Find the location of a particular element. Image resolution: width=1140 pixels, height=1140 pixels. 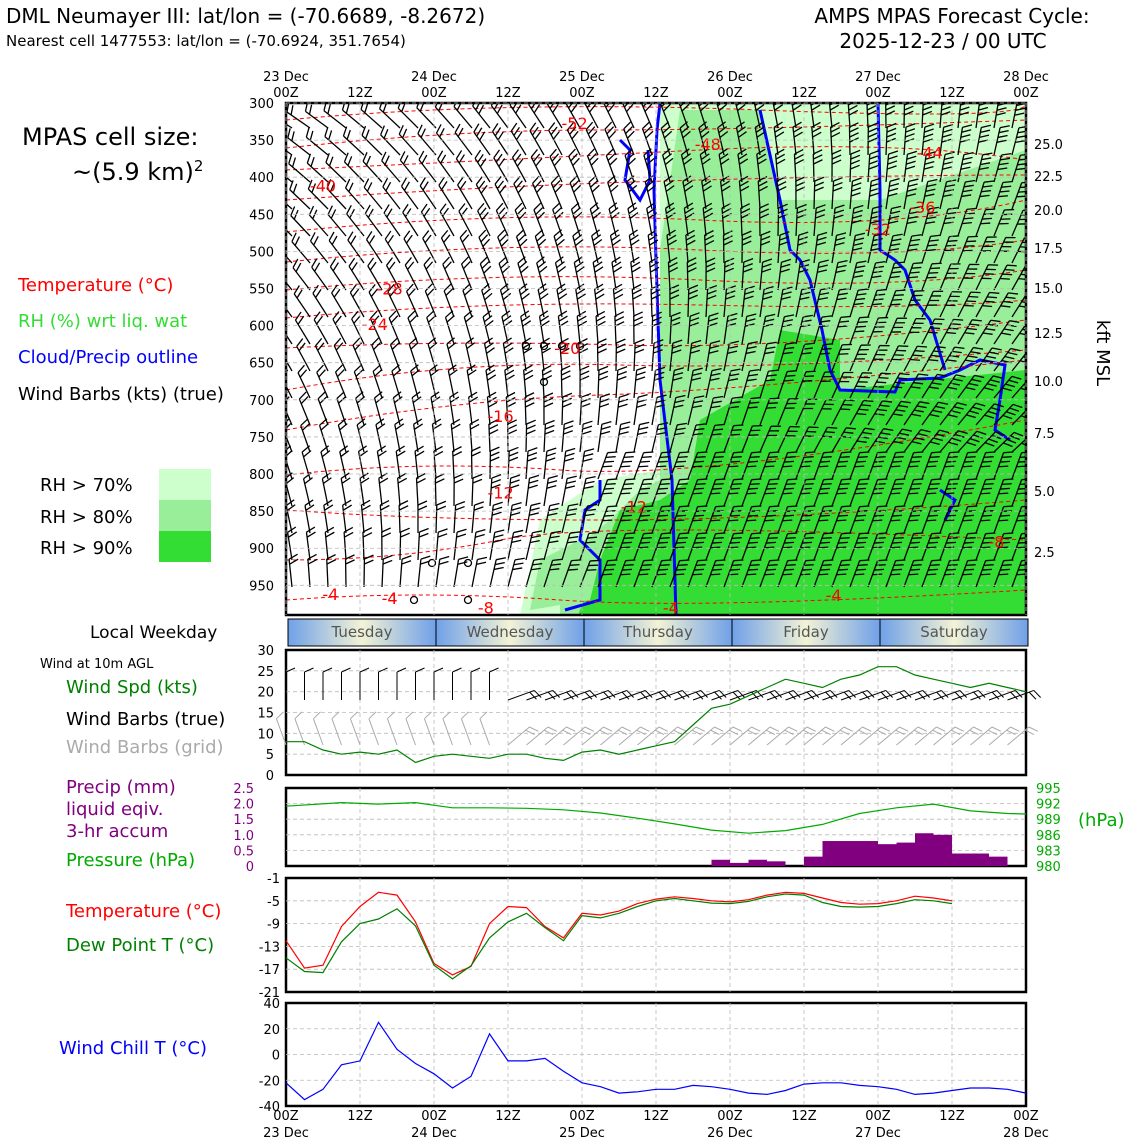

top-hour-label: 00Z is located at coordinates (1026, 93).